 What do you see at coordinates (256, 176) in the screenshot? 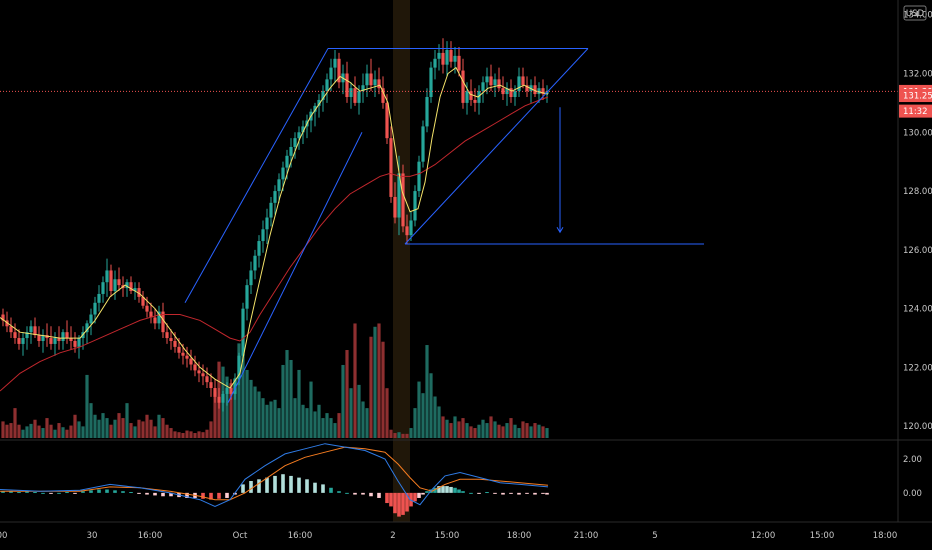
I see `trend-line` at bounding box center [256, 176].